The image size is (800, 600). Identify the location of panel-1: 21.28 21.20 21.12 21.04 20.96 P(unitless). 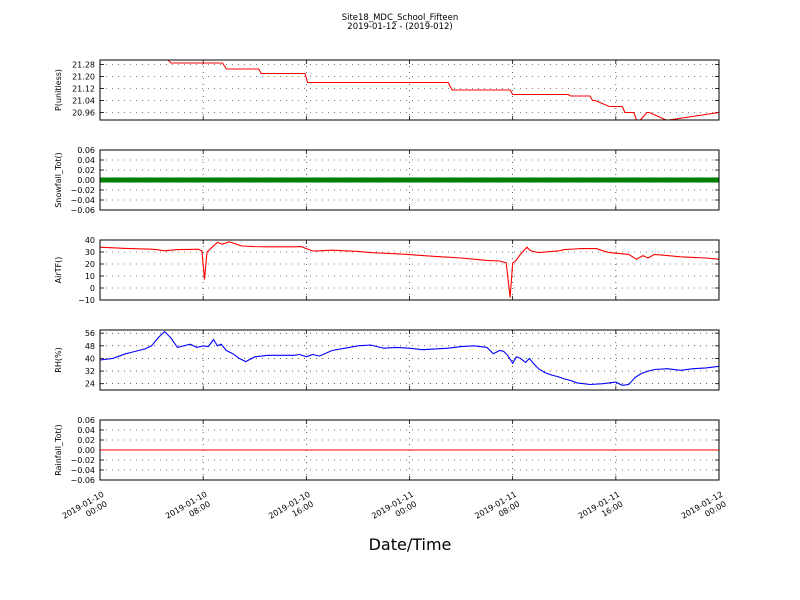
(387, 90).